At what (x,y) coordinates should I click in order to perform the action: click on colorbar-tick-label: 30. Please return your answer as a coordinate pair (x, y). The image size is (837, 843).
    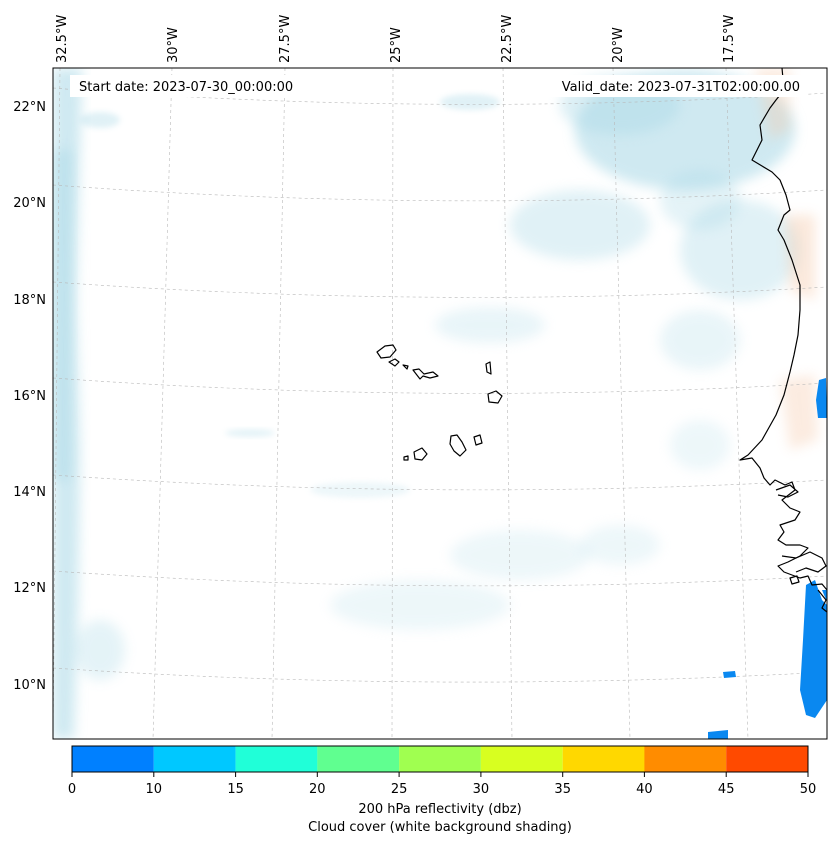
    Looking at the image, I should click on (481, 789).